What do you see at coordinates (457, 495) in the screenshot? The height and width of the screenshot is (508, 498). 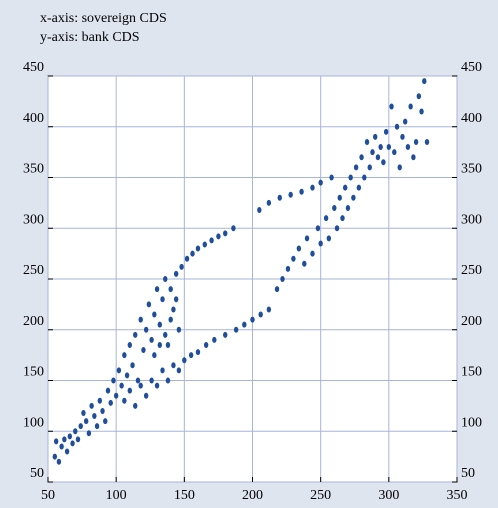 I see `x-tick-label: 350` at bounding box center [457, 495].